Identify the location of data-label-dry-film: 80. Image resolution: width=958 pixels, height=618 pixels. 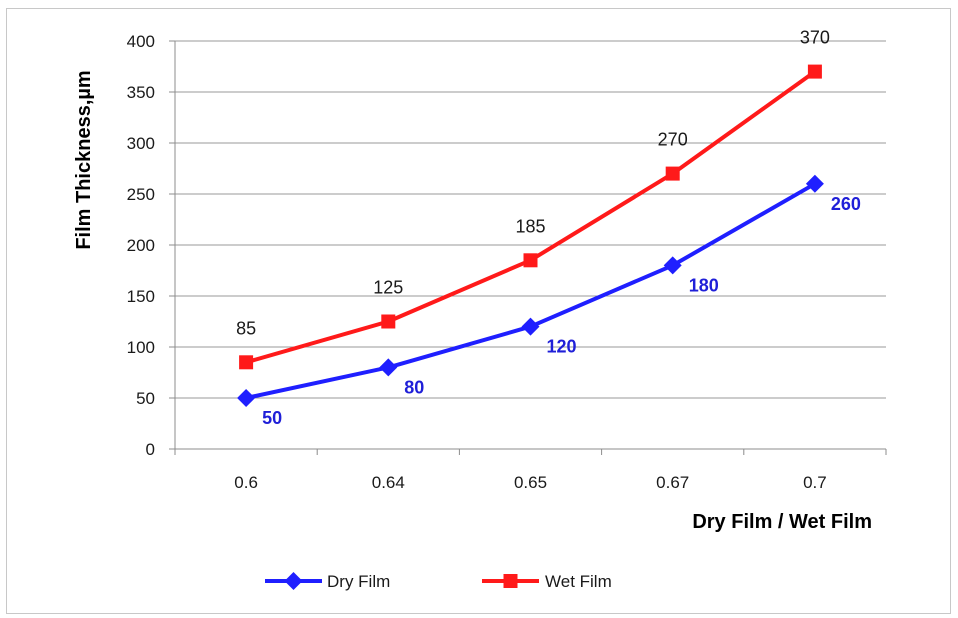
(414, 387).